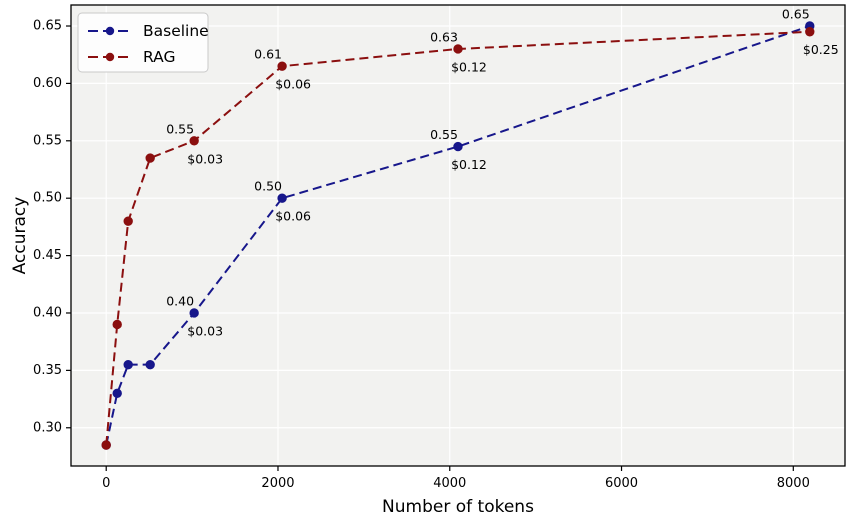 The width and height of the screenshot is (855, 524). Describe the element at coordinates (176, 31) in the screenshot. I see `legend-label-baseline: Baseline` at that location.